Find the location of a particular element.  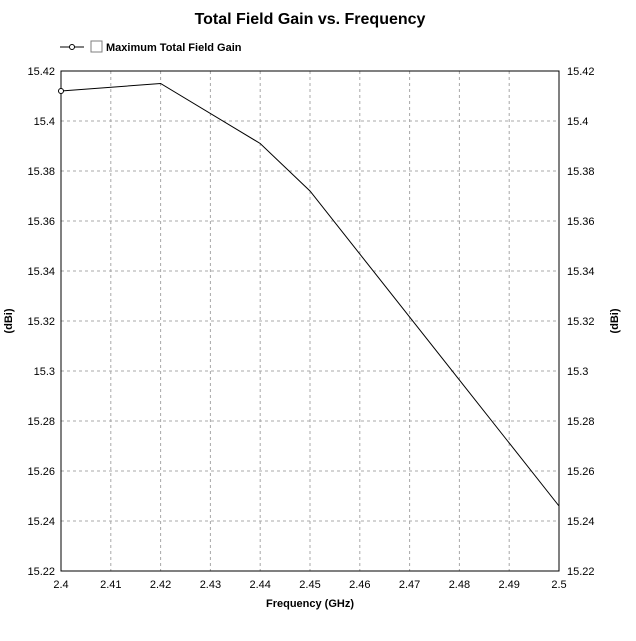

y-tick-label-right: 15.3 is located at coordinates (577, 372).